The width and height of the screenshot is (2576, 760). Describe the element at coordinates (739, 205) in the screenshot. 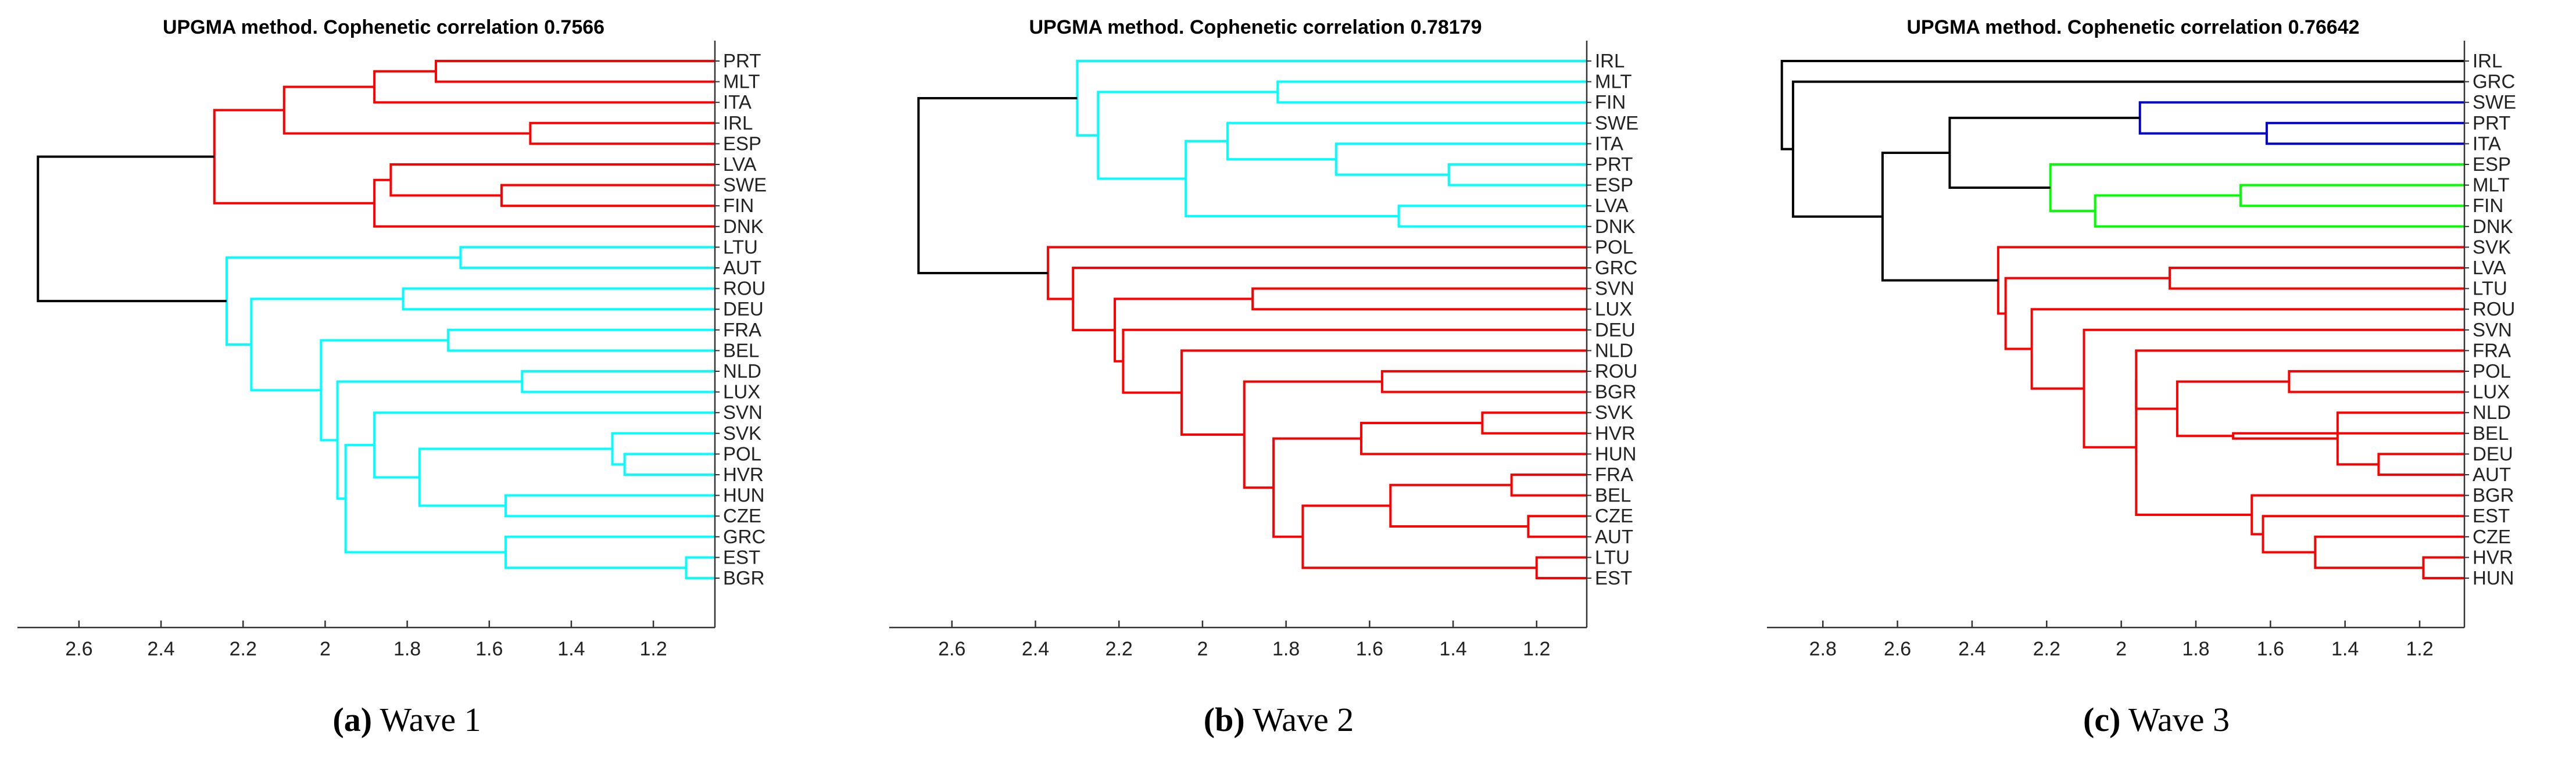

I see `leaf-label-fin: FIN` at that location.